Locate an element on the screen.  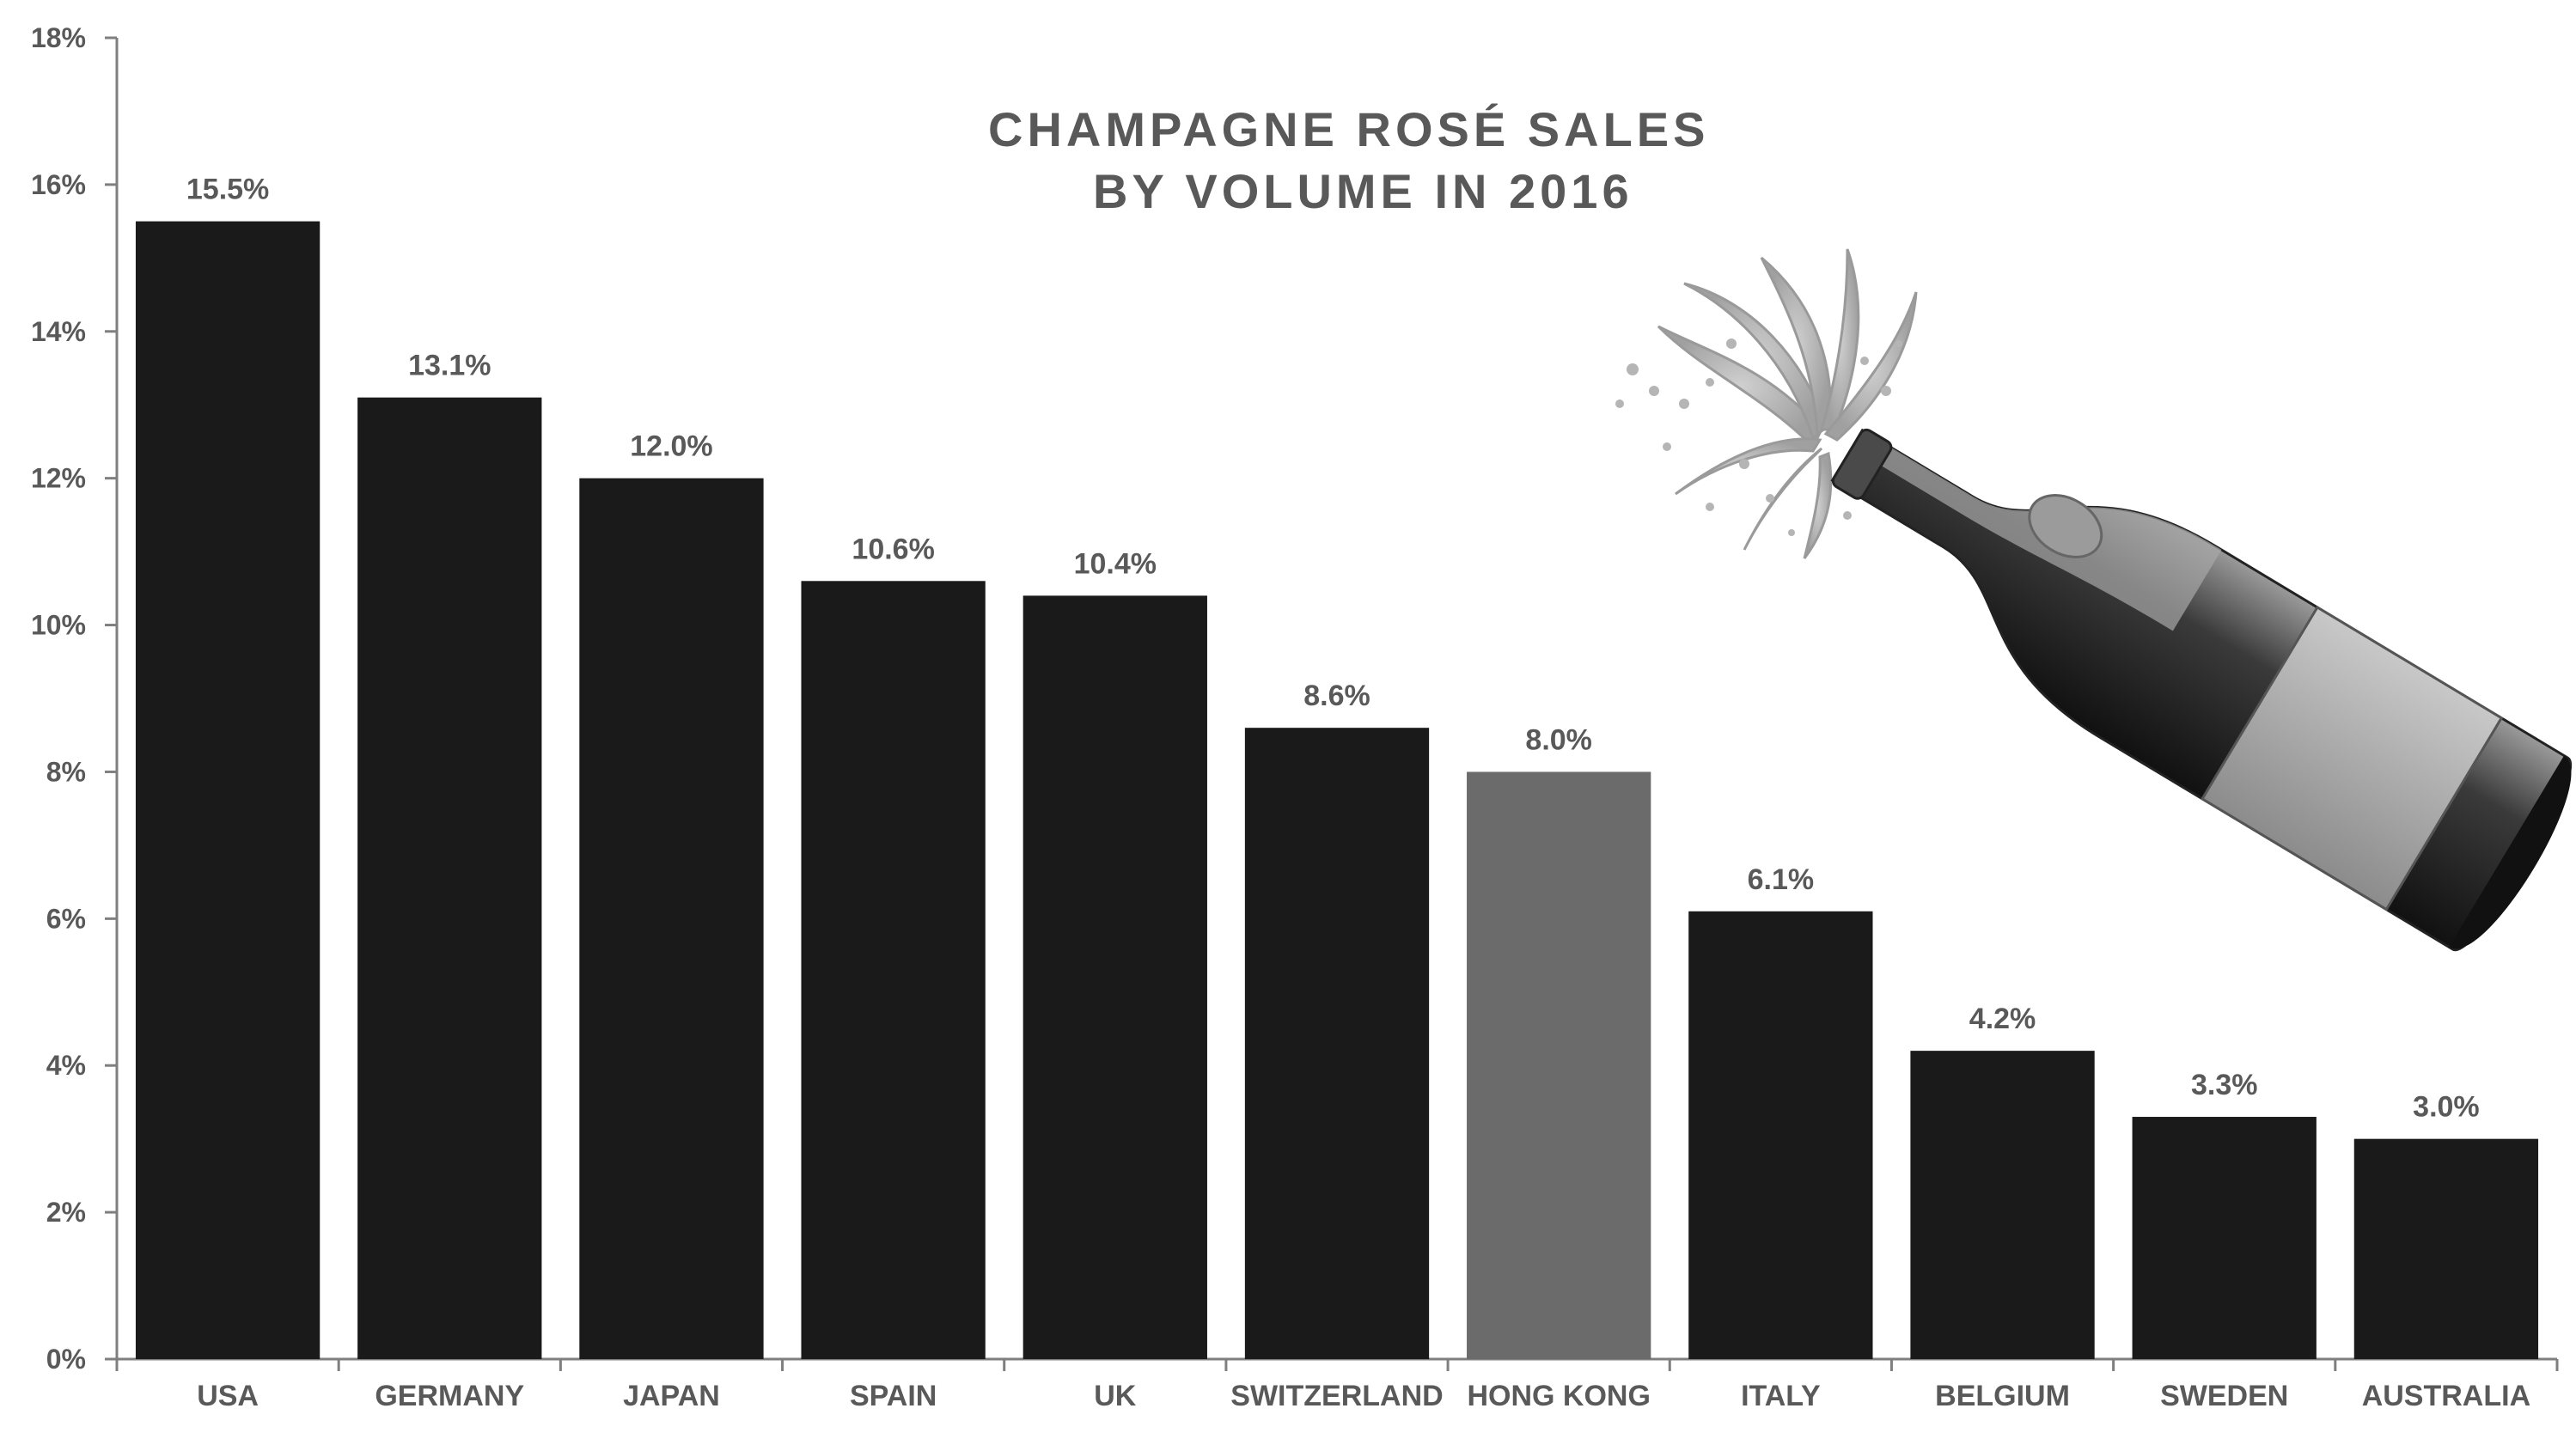
data-label: 10.4% is located at coordinates (1115, 563).